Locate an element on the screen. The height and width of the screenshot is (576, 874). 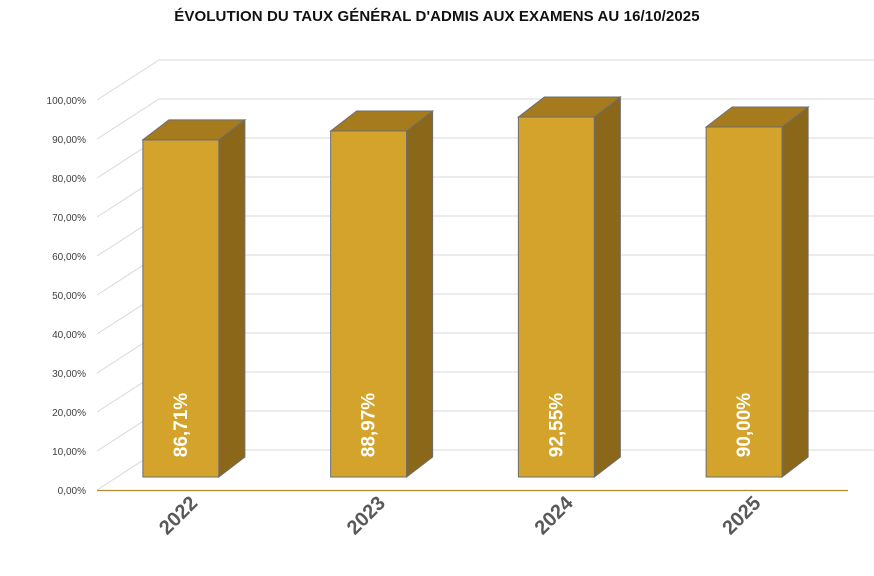
y-tick-label: 30,00% is located at coordinates (69, 374).